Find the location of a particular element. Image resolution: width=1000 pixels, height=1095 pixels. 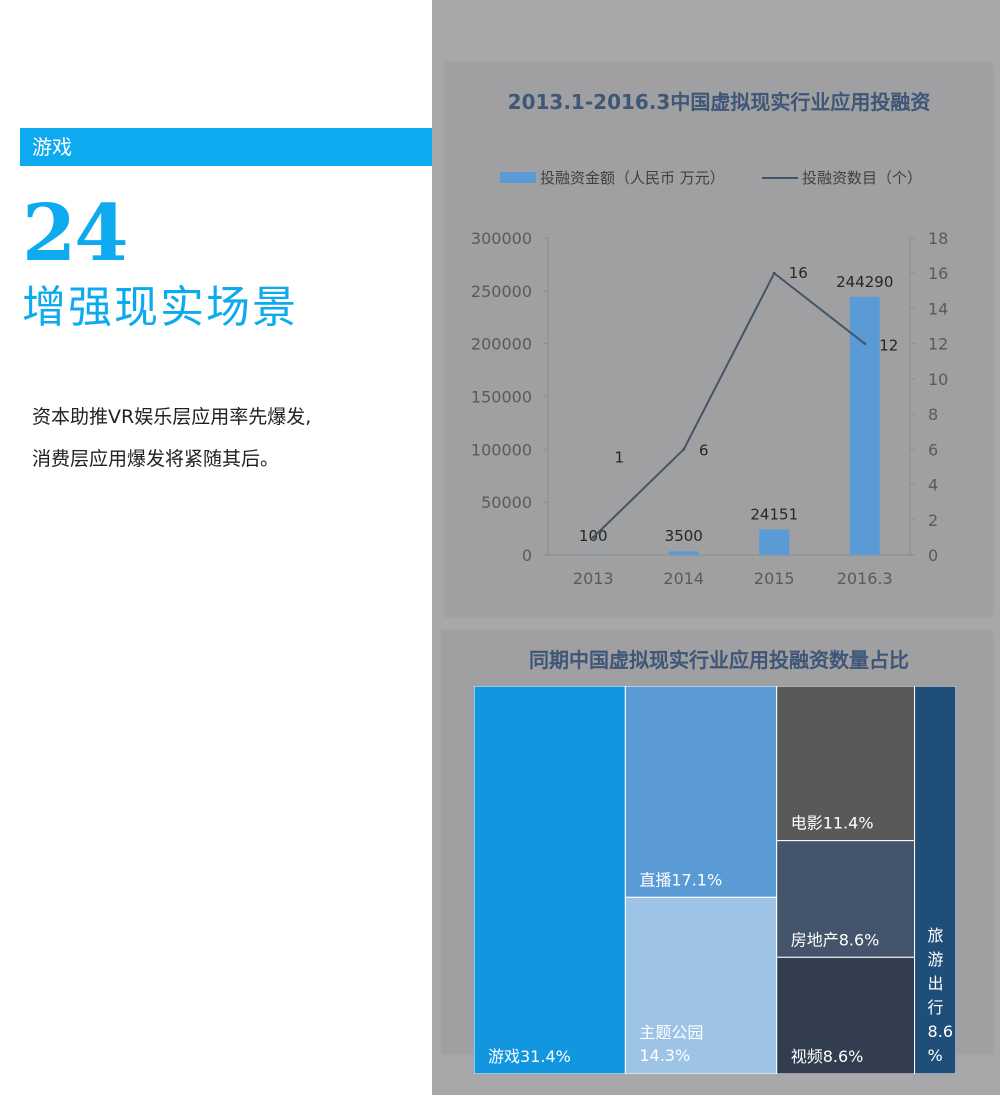

line-series is located at coordinates (729, 405).